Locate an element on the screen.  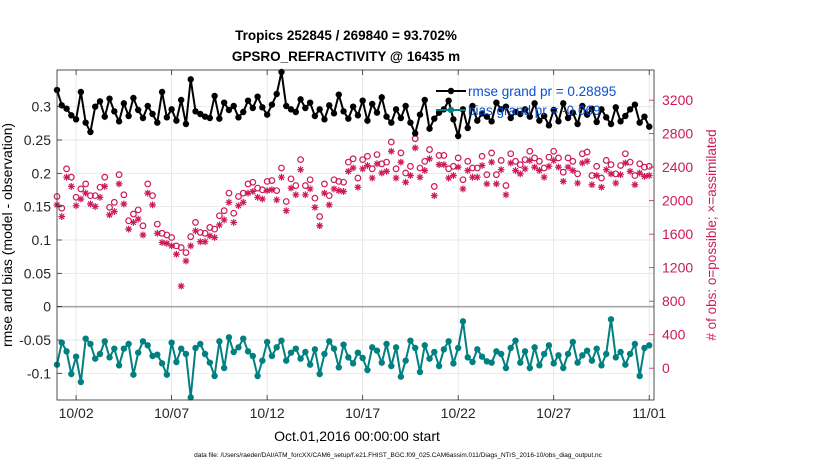
chart-title: Tropics 252845 / 269840 = 93.702% is located at coordinates (346, 35).